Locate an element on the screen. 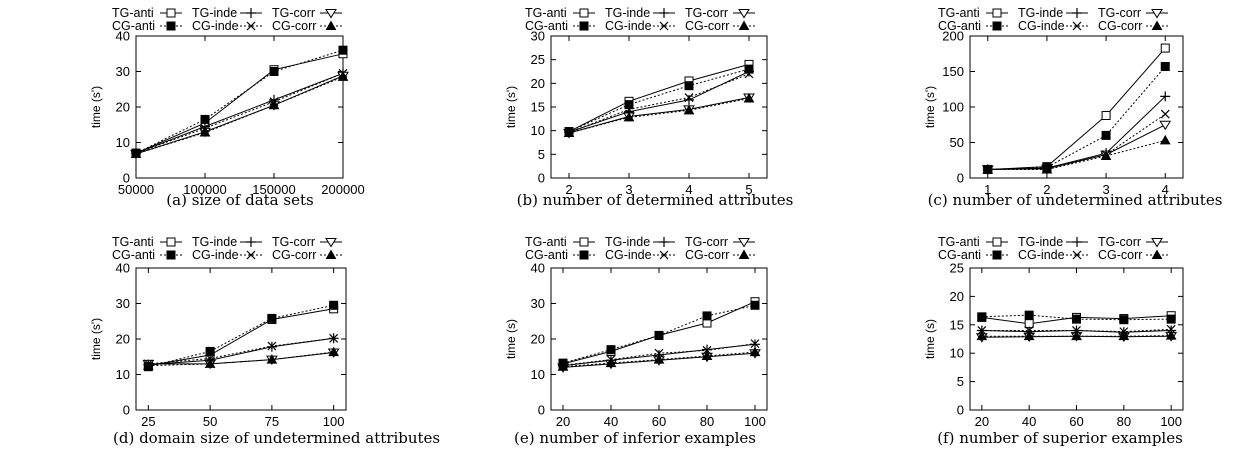 This screenshot has width=1238, height=468. x-tick-label: 200000 is located at coordinates (342, 189).